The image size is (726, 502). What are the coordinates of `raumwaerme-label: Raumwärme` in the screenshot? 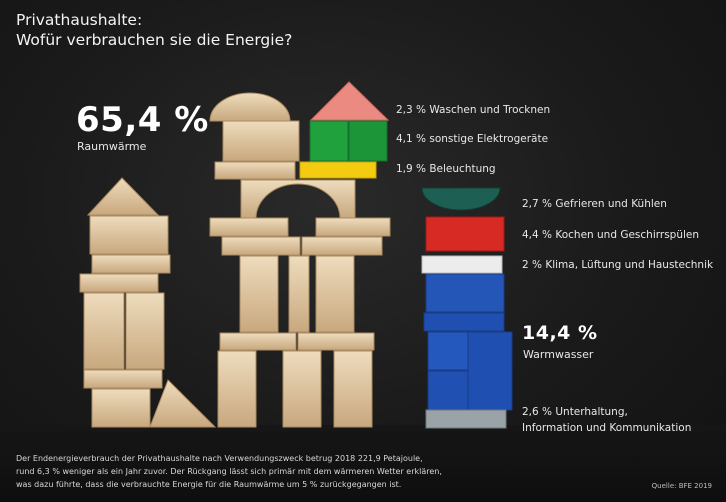 It's located at (112, 146).